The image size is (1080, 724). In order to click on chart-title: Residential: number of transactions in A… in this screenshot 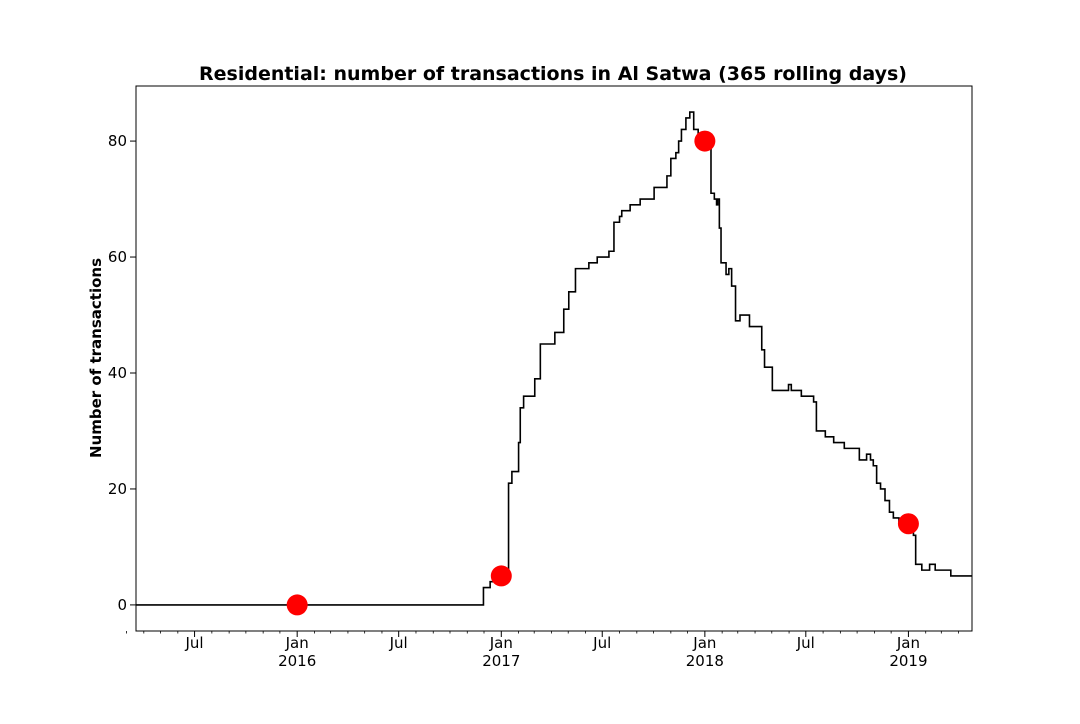, I will do `click(553, 74)`.